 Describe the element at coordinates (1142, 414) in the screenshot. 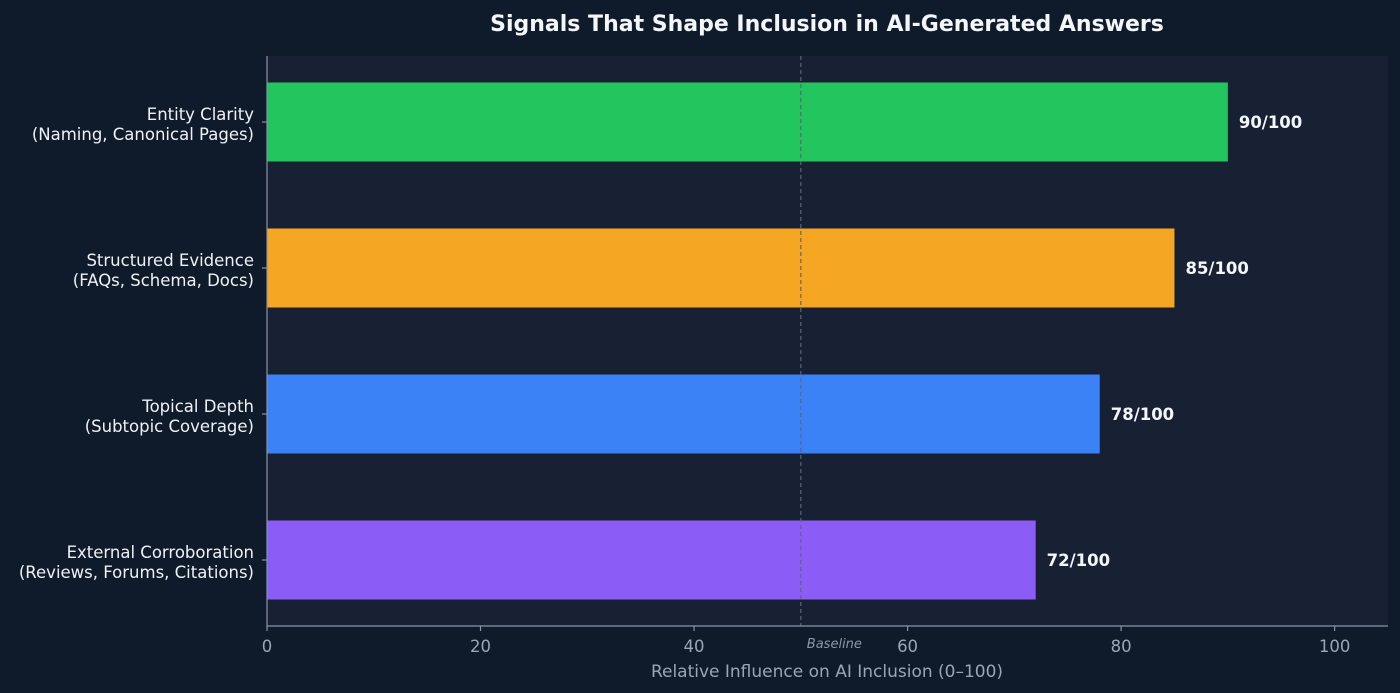

I see `value-label-3: 78/100` at that location.